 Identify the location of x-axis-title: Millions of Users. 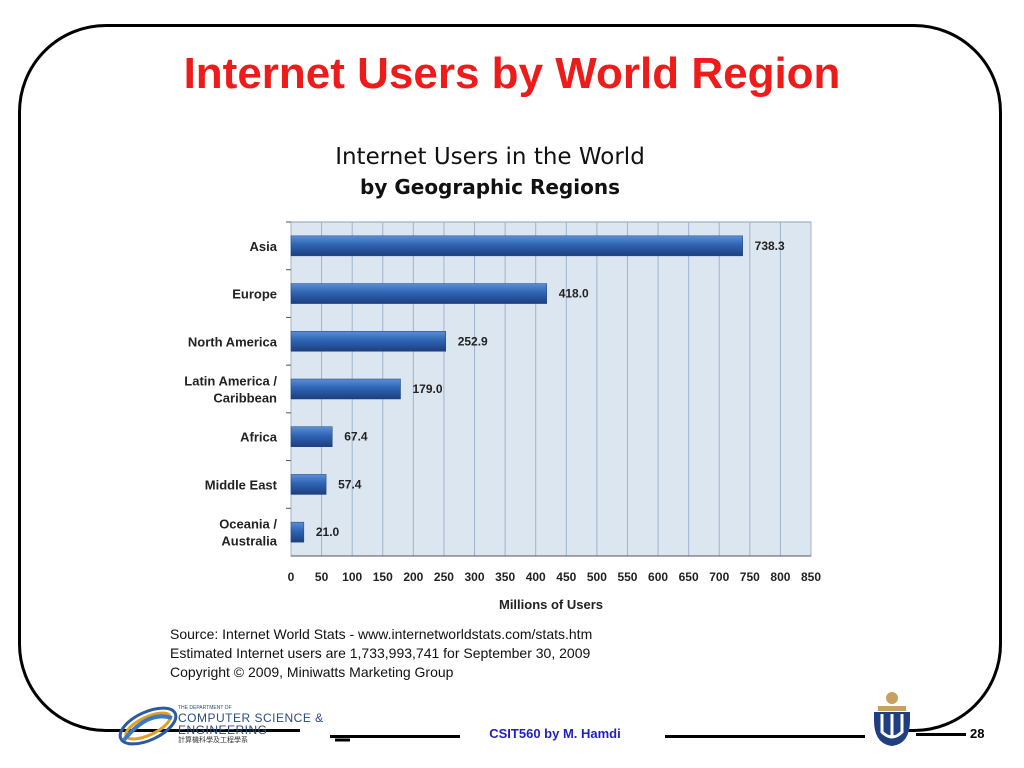
(551, 604).